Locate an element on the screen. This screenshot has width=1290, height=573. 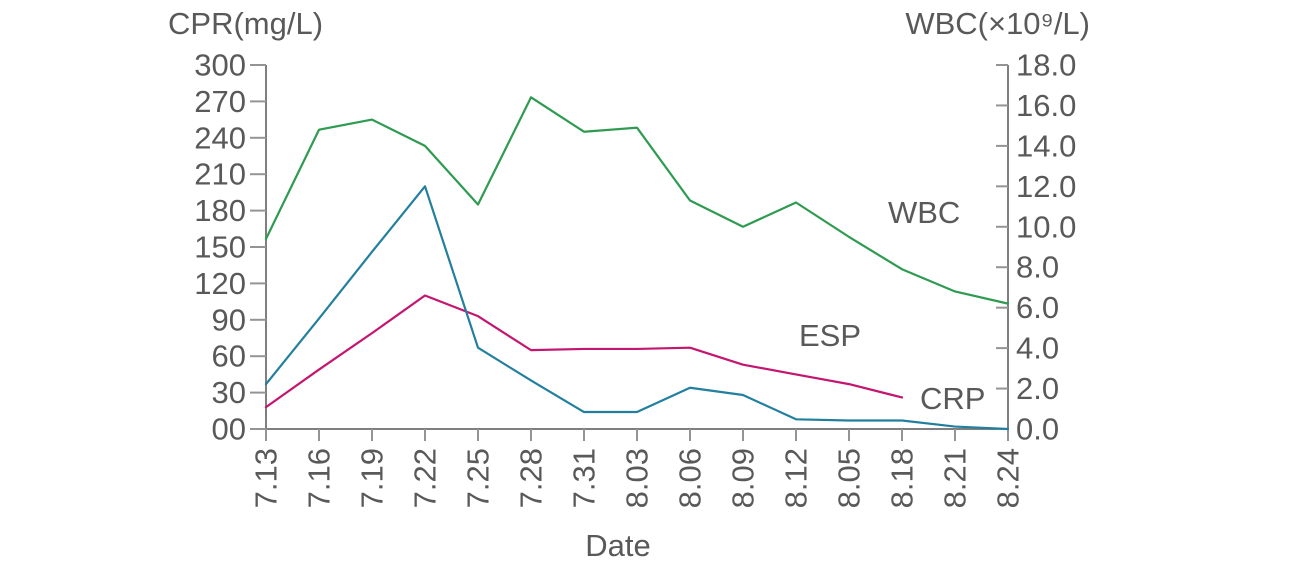
x-tick-label: 8.21 is located at coordinates (955, 478).